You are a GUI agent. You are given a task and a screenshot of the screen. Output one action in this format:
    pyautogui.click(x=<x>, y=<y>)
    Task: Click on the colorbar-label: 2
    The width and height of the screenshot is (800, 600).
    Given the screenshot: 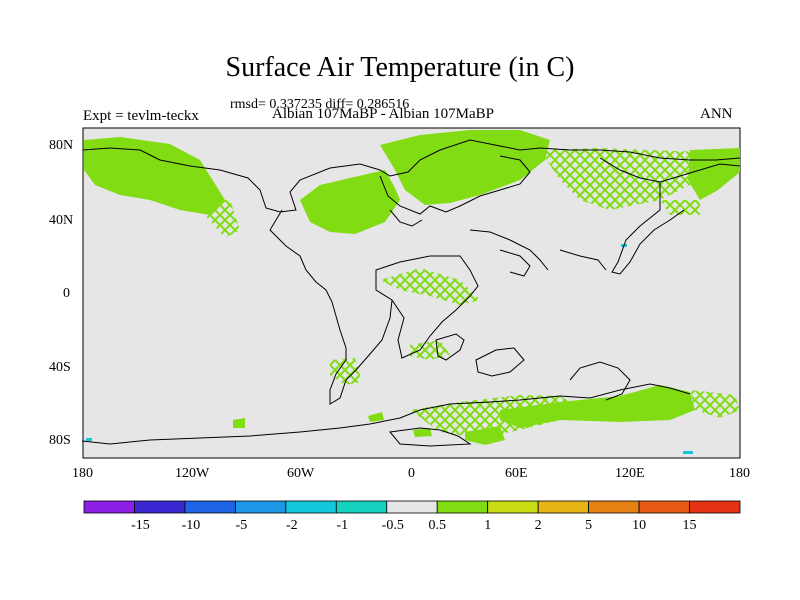 What is the action you would take?
    pyautogui.click(x=538, y=525)
    